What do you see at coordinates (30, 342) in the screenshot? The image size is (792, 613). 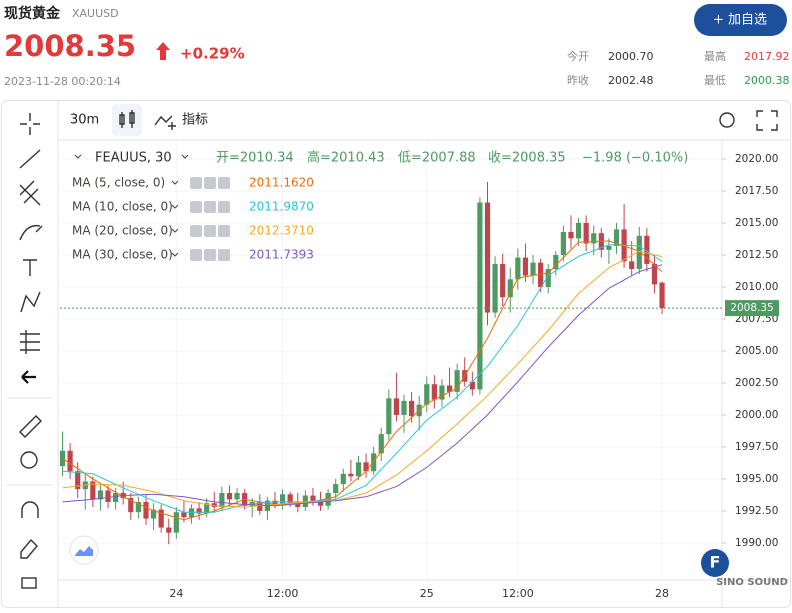 I see `prediction-tool` at bounding box center [30, 342].